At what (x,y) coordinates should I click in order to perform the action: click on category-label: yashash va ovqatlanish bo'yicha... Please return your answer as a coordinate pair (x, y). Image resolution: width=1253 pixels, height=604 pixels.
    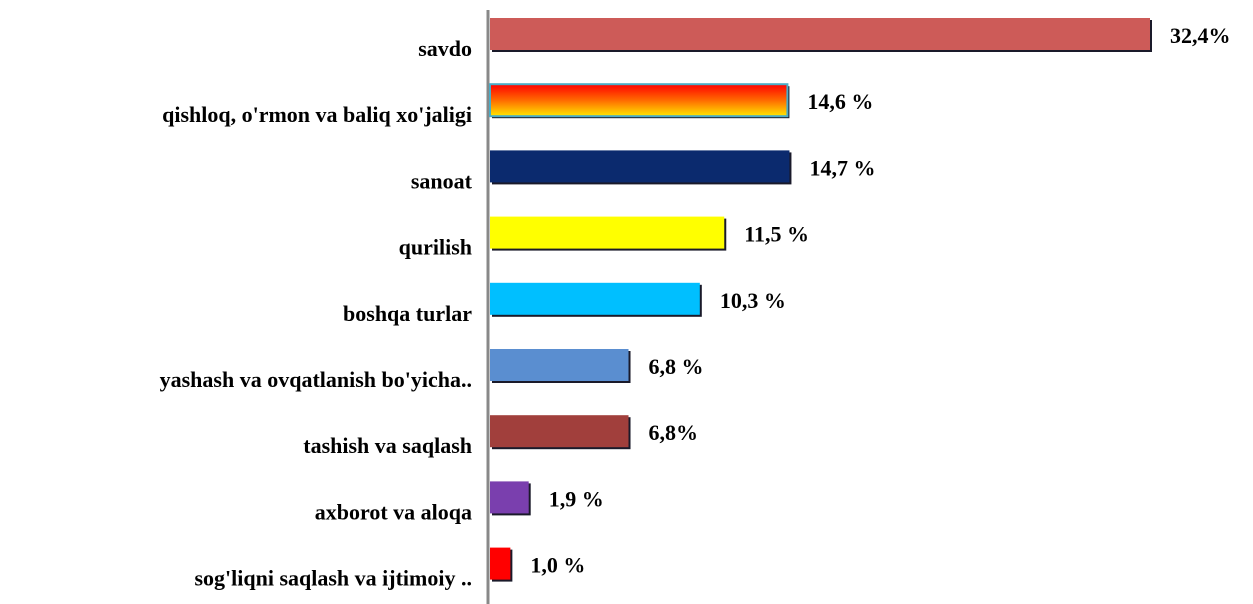
    Looking at the image, I should click on (316, 379).